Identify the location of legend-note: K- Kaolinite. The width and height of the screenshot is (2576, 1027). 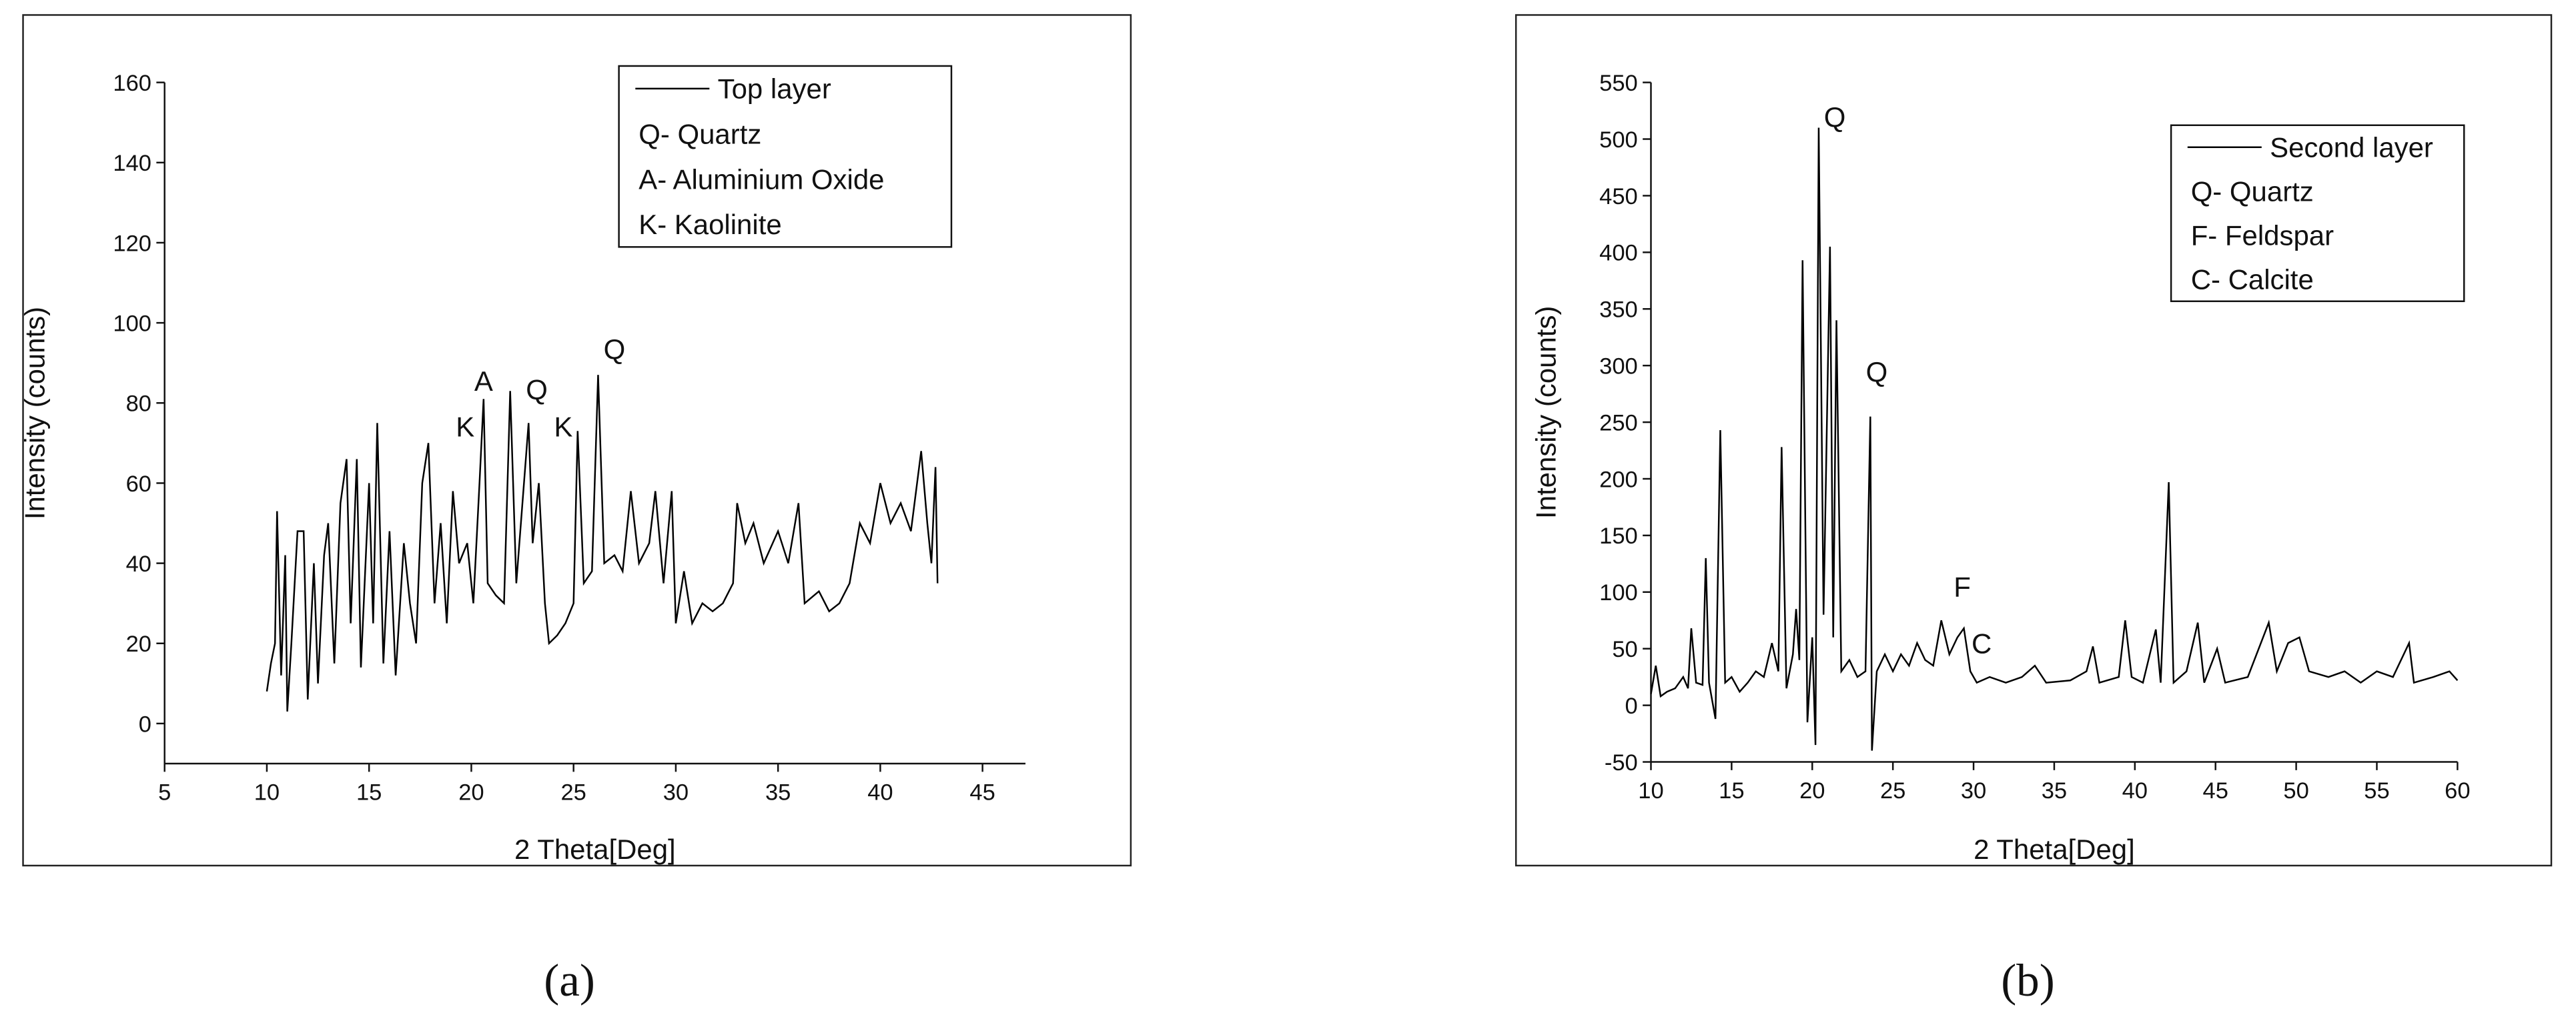
(709, 224).